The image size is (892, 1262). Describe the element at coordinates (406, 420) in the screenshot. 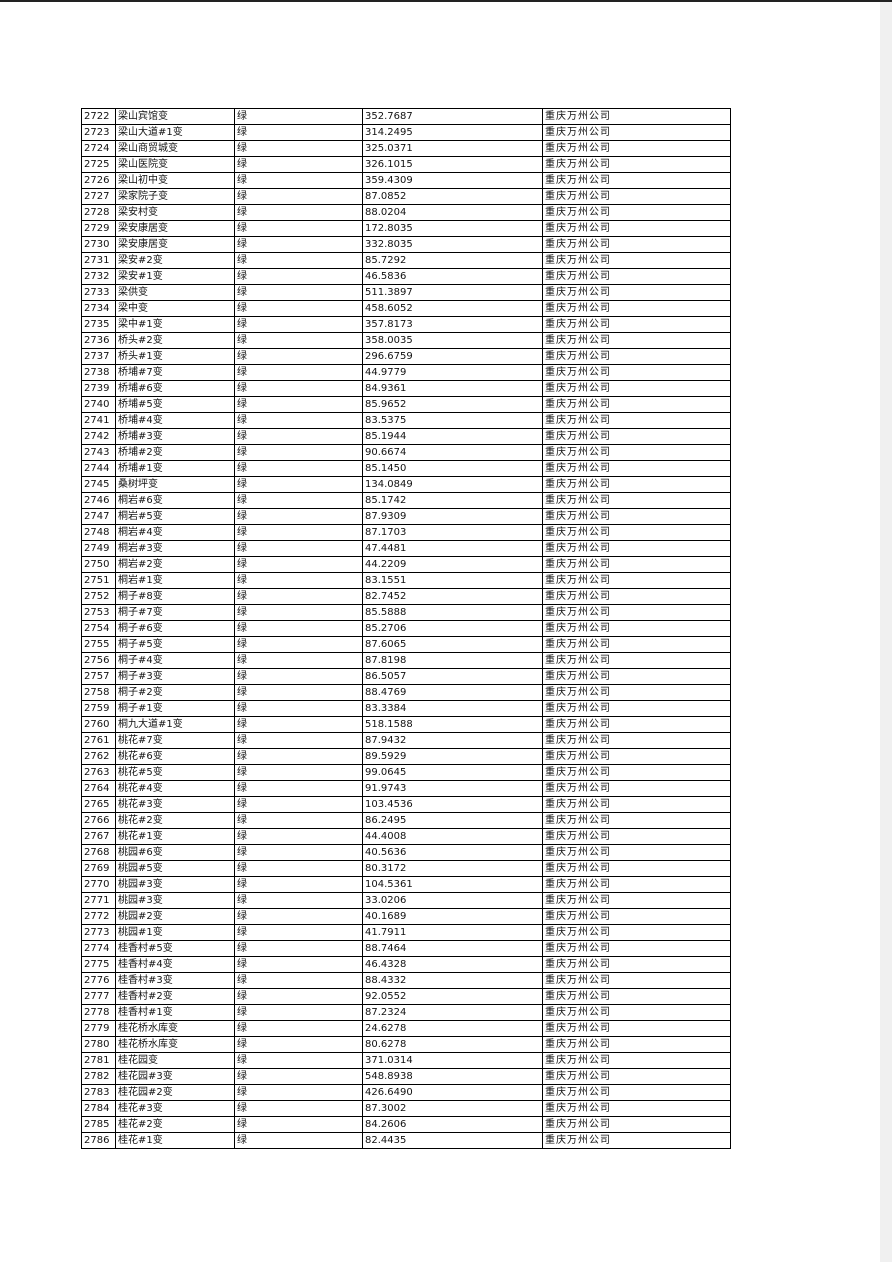

I see `table-row: 2741 桥埔#4变绿 83.5375 重庆万州公司` at that location.